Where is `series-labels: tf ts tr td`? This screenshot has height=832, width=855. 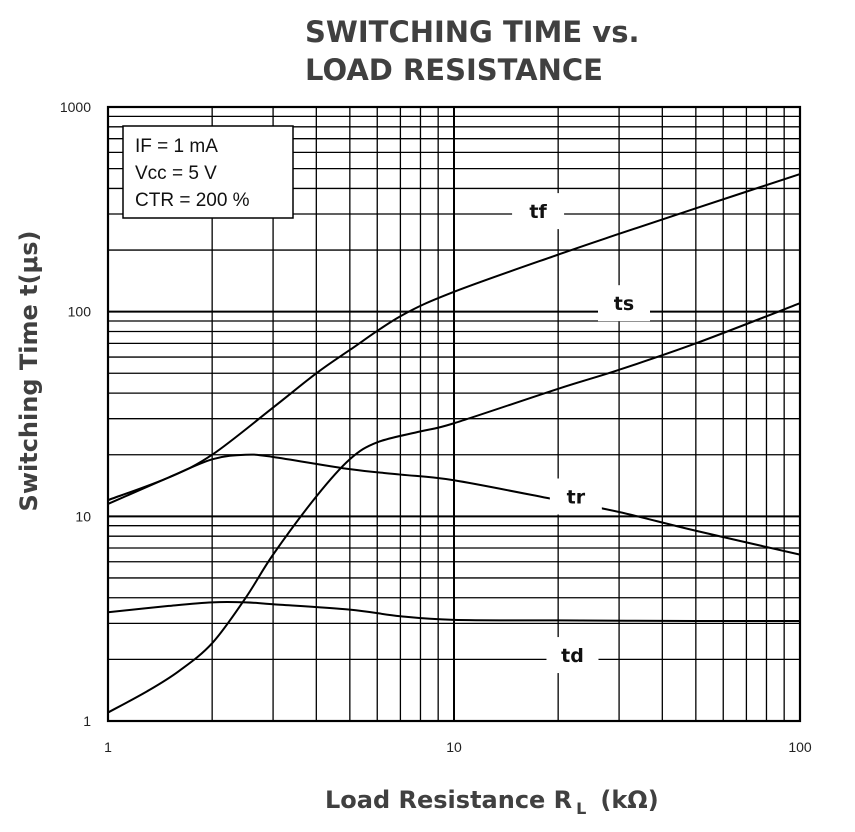 series-labels: tf ts tr td is located at coordinates (581, 433).